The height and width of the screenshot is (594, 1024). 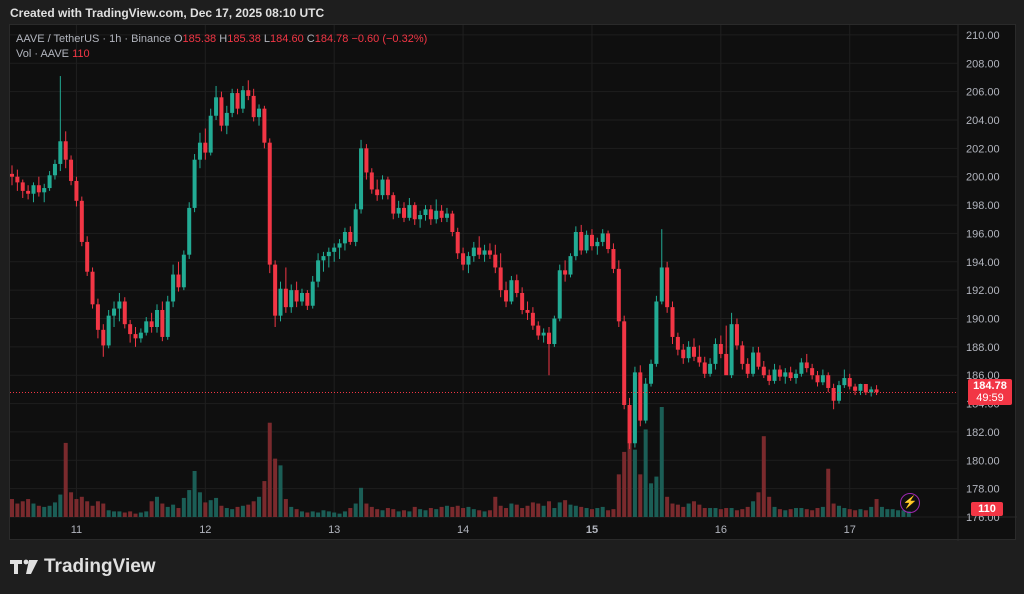 What do you see at coordinates (850, 530) in the screenshot?
I see `x-tick-label: 17` at bounding box center [850, 530].